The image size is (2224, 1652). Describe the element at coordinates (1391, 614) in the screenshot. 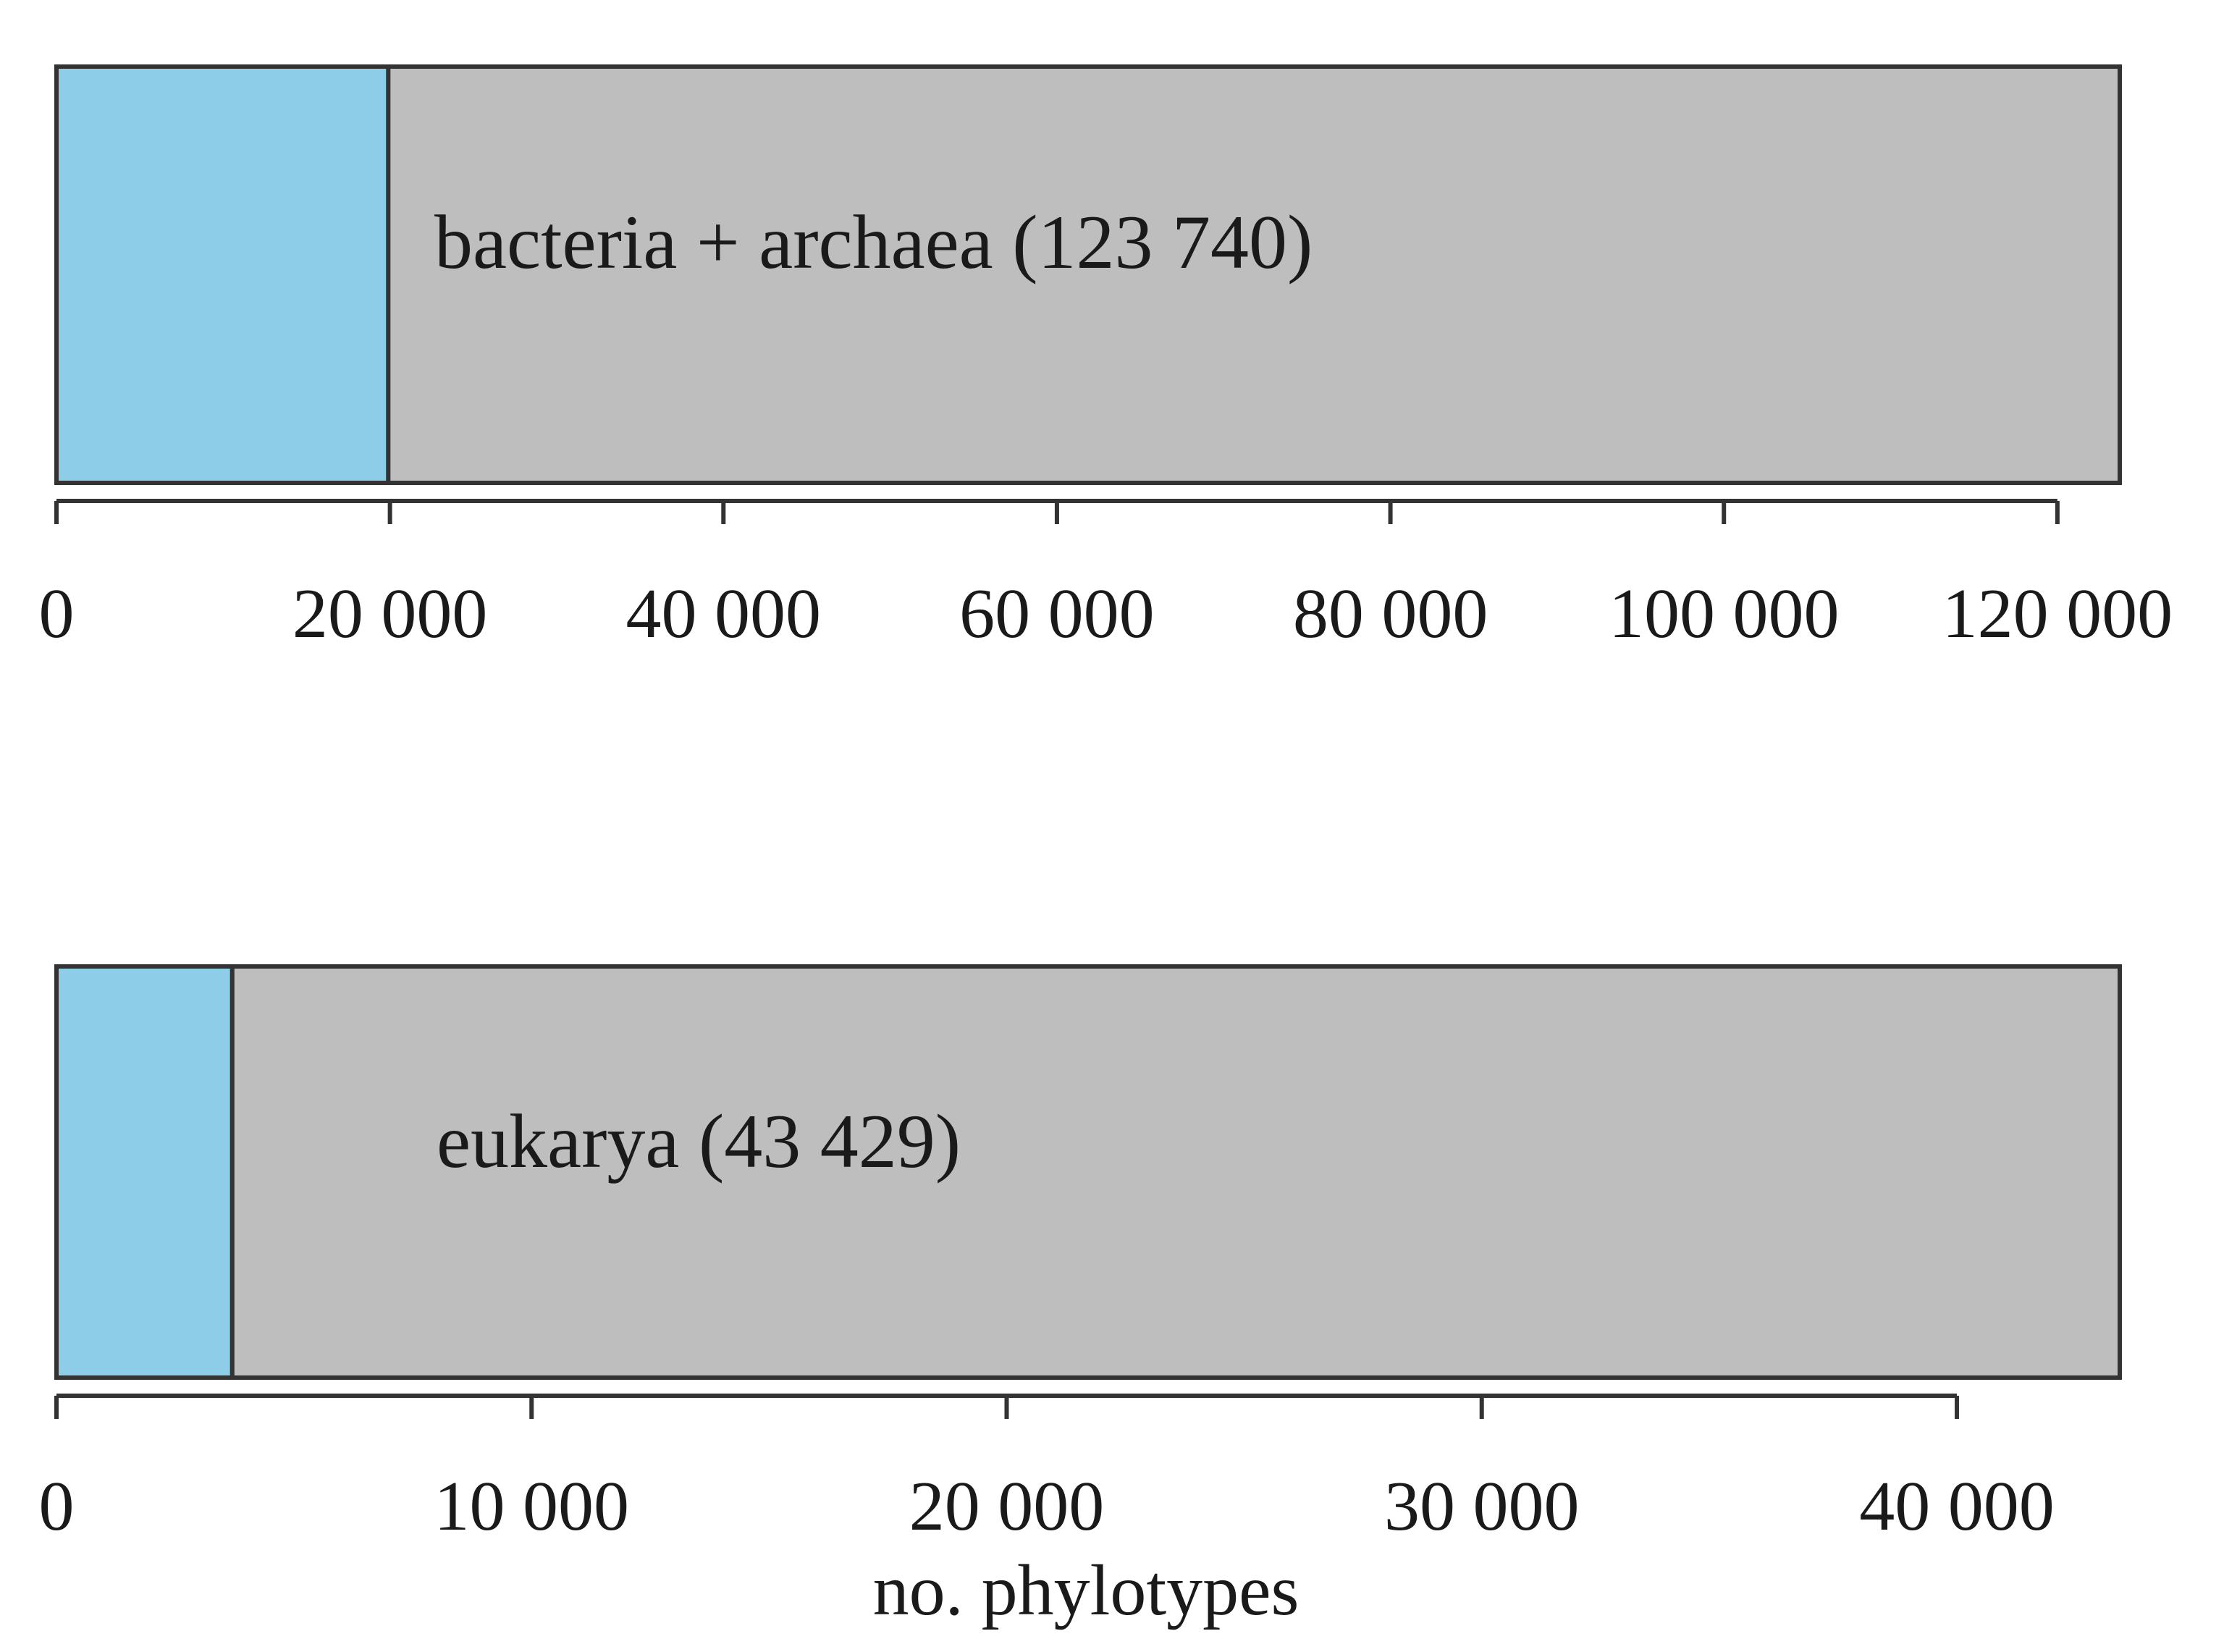

I see `x-tick-label: 80 000` at that location.